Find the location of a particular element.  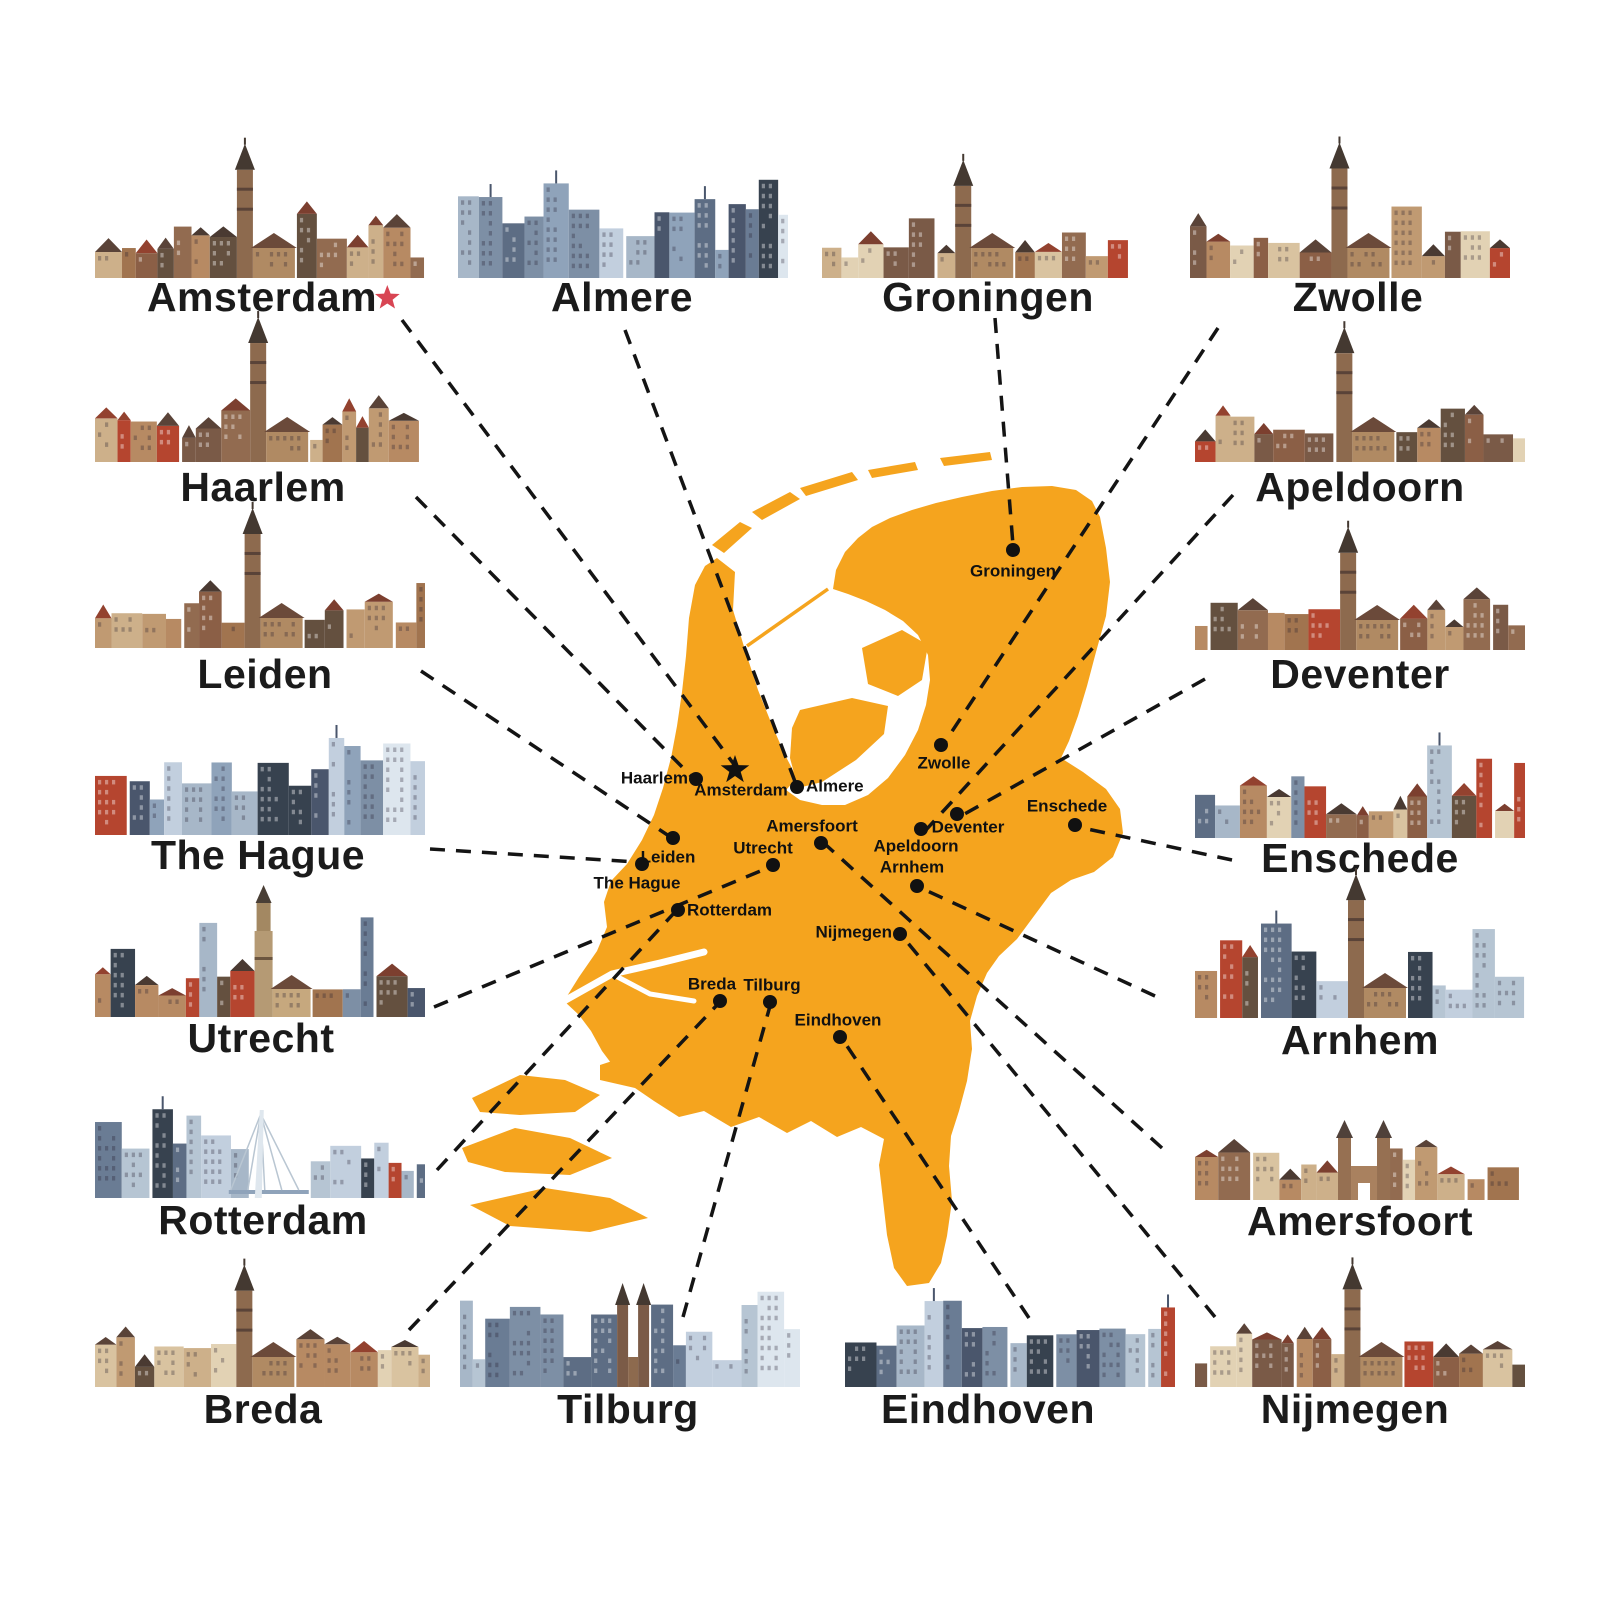

city-dot-haarlem is located at coordinates (696, 779).